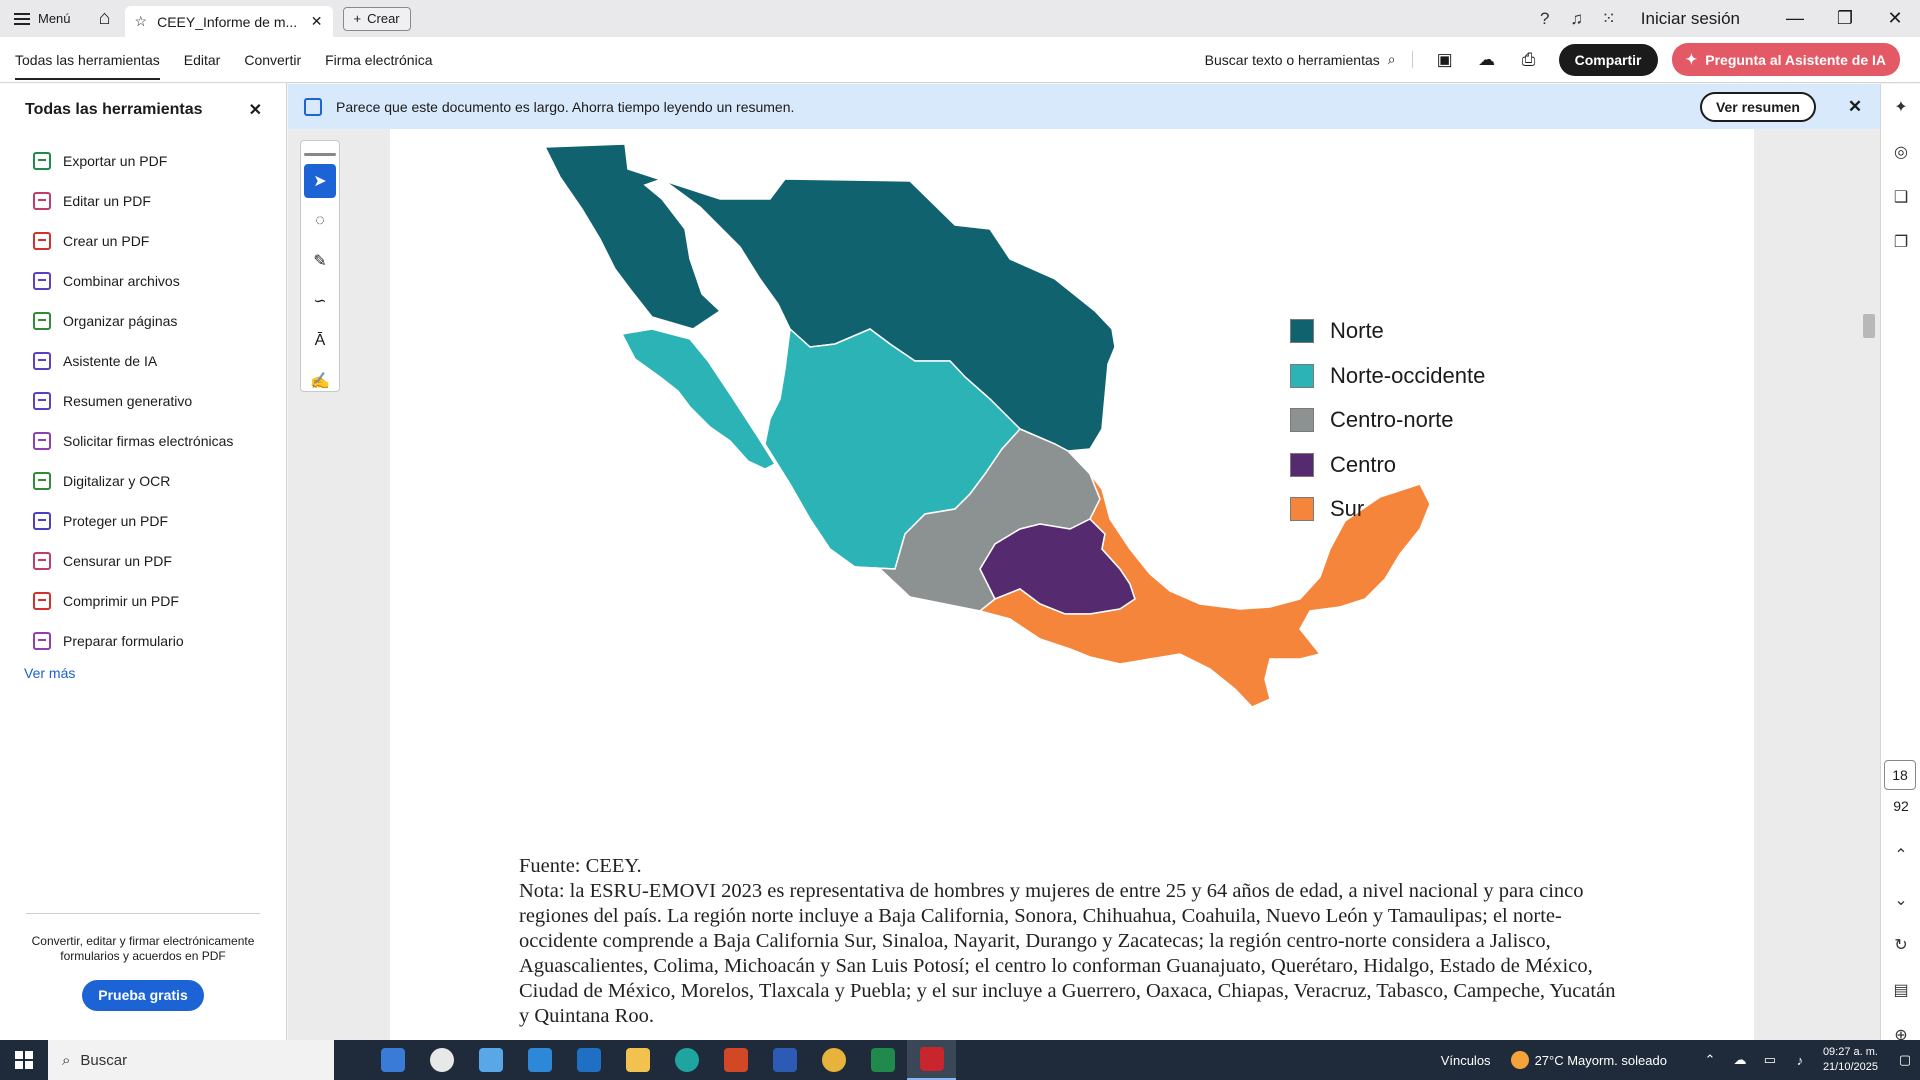 This screenshot has height=1080, width=1920. Describe the element at coordinates (1855, 106) in the screenshot. I see `close-notice-icon: ✕` at that location.